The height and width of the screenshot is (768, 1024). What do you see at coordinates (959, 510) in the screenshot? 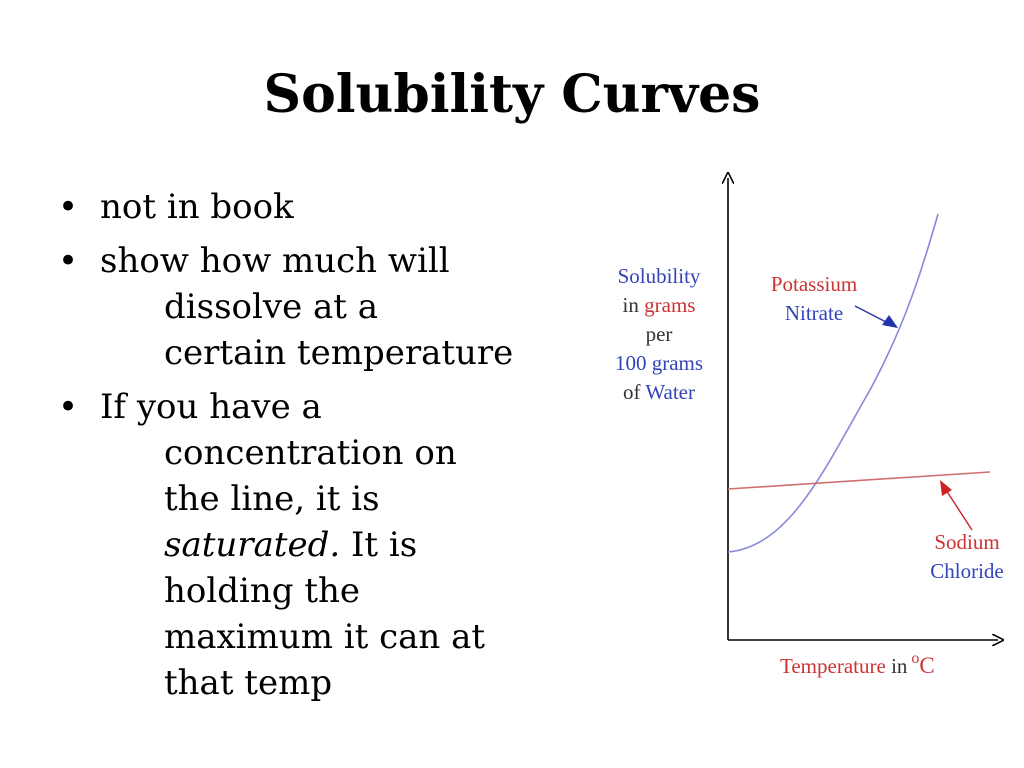
I see `sodium-pointer-line` at bounding box center [959, 510].